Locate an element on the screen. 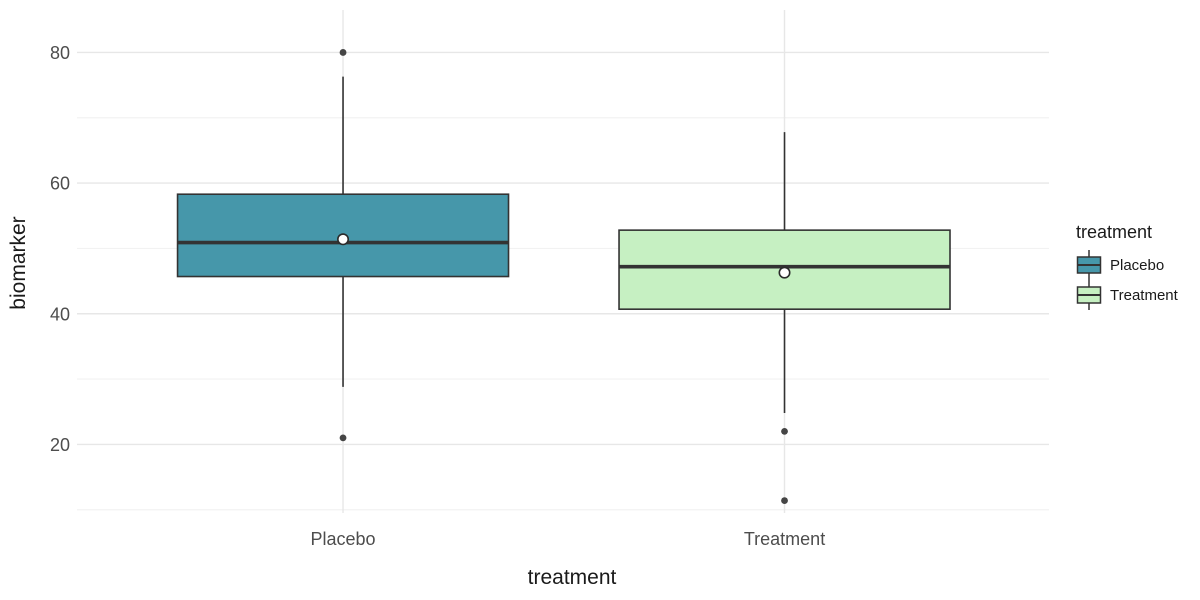 This screenshot has height=600, width=1200. x-tick-label: Treatment is located at coordinates (784, 539).